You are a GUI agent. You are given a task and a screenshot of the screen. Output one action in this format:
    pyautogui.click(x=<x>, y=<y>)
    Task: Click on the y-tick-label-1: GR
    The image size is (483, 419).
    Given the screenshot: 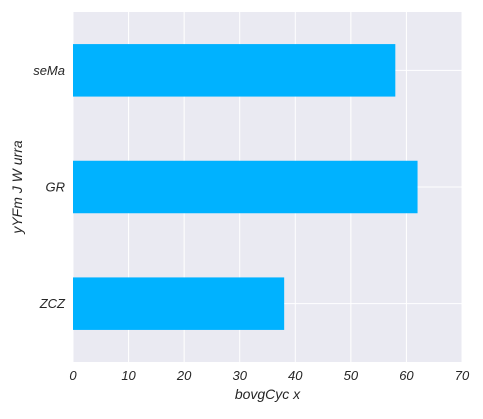 What is the action you would take?
    pyautogui.click(x=56, y=187)
    